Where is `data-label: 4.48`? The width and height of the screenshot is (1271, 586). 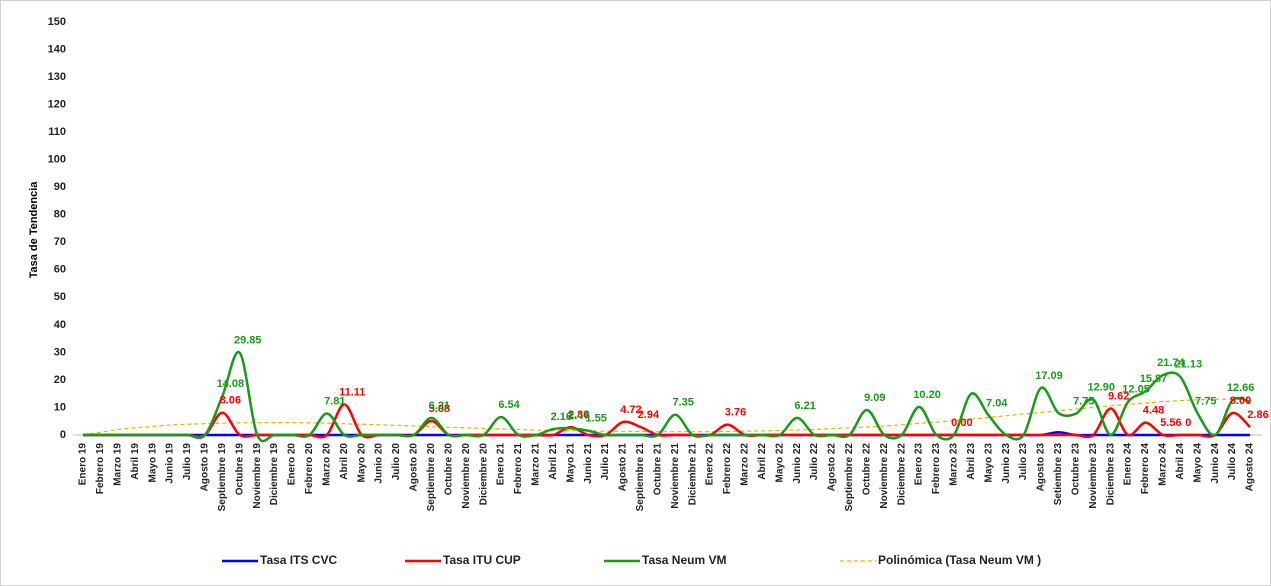 data-label: 4.48 is located at coordinates (1153, 411).